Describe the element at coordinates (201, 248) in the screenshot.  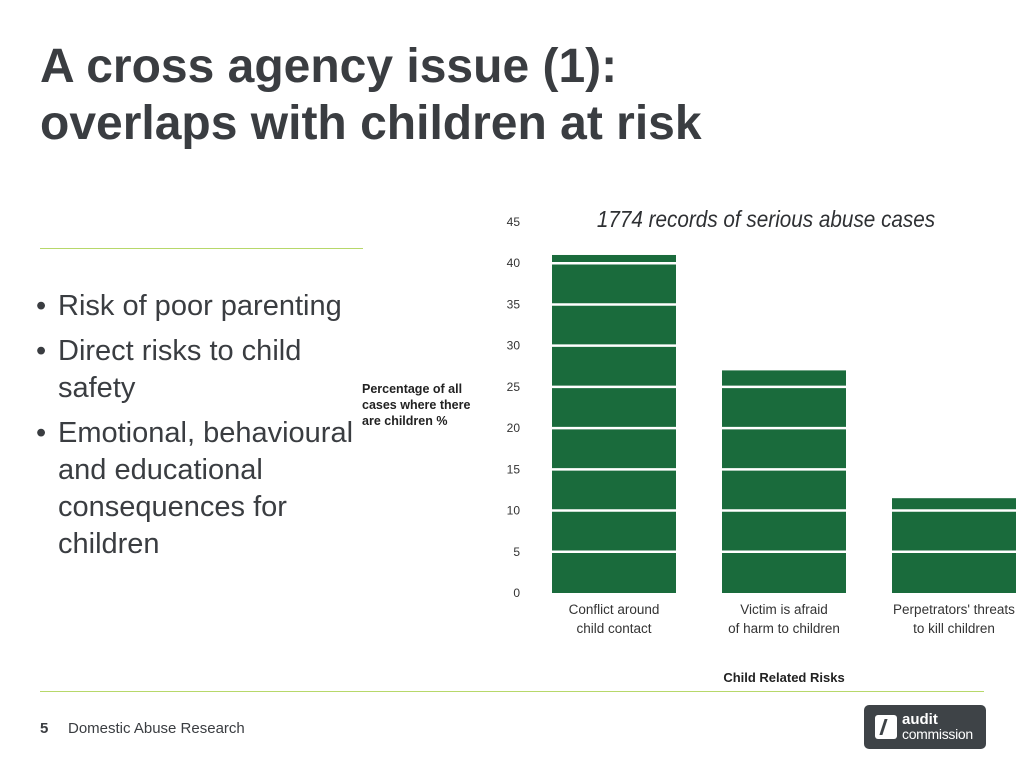
I see `top-divider` at that location.